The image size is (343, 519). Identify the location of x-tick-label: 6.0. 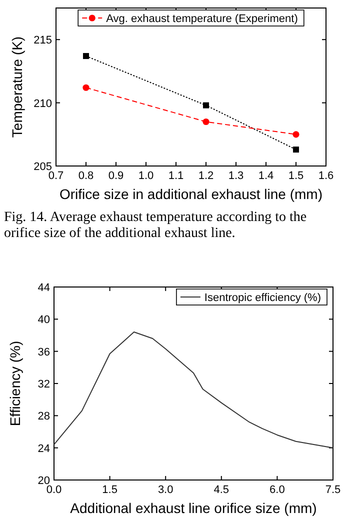
(277, 490).